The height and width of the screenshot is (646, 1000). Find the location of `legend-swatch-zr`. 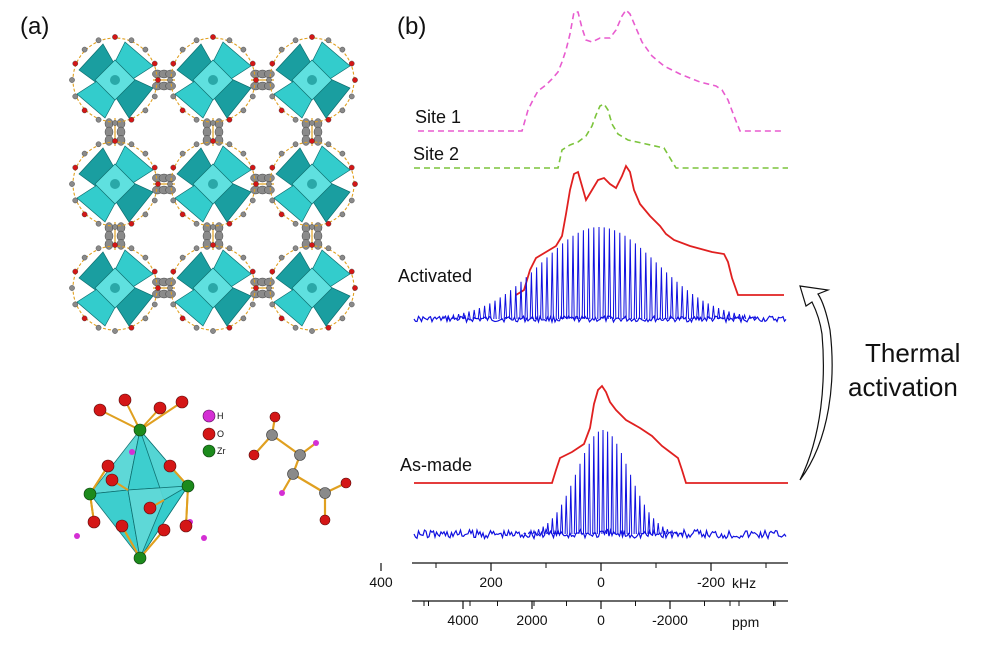

legend-swatch-zr is located at coordinates (209, 451).